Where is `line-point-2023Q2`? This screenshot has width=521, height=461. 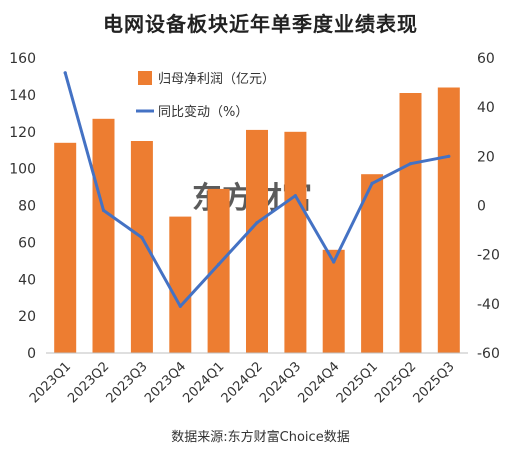
line-point-2023Q2 is located at coordinates (103, 210).